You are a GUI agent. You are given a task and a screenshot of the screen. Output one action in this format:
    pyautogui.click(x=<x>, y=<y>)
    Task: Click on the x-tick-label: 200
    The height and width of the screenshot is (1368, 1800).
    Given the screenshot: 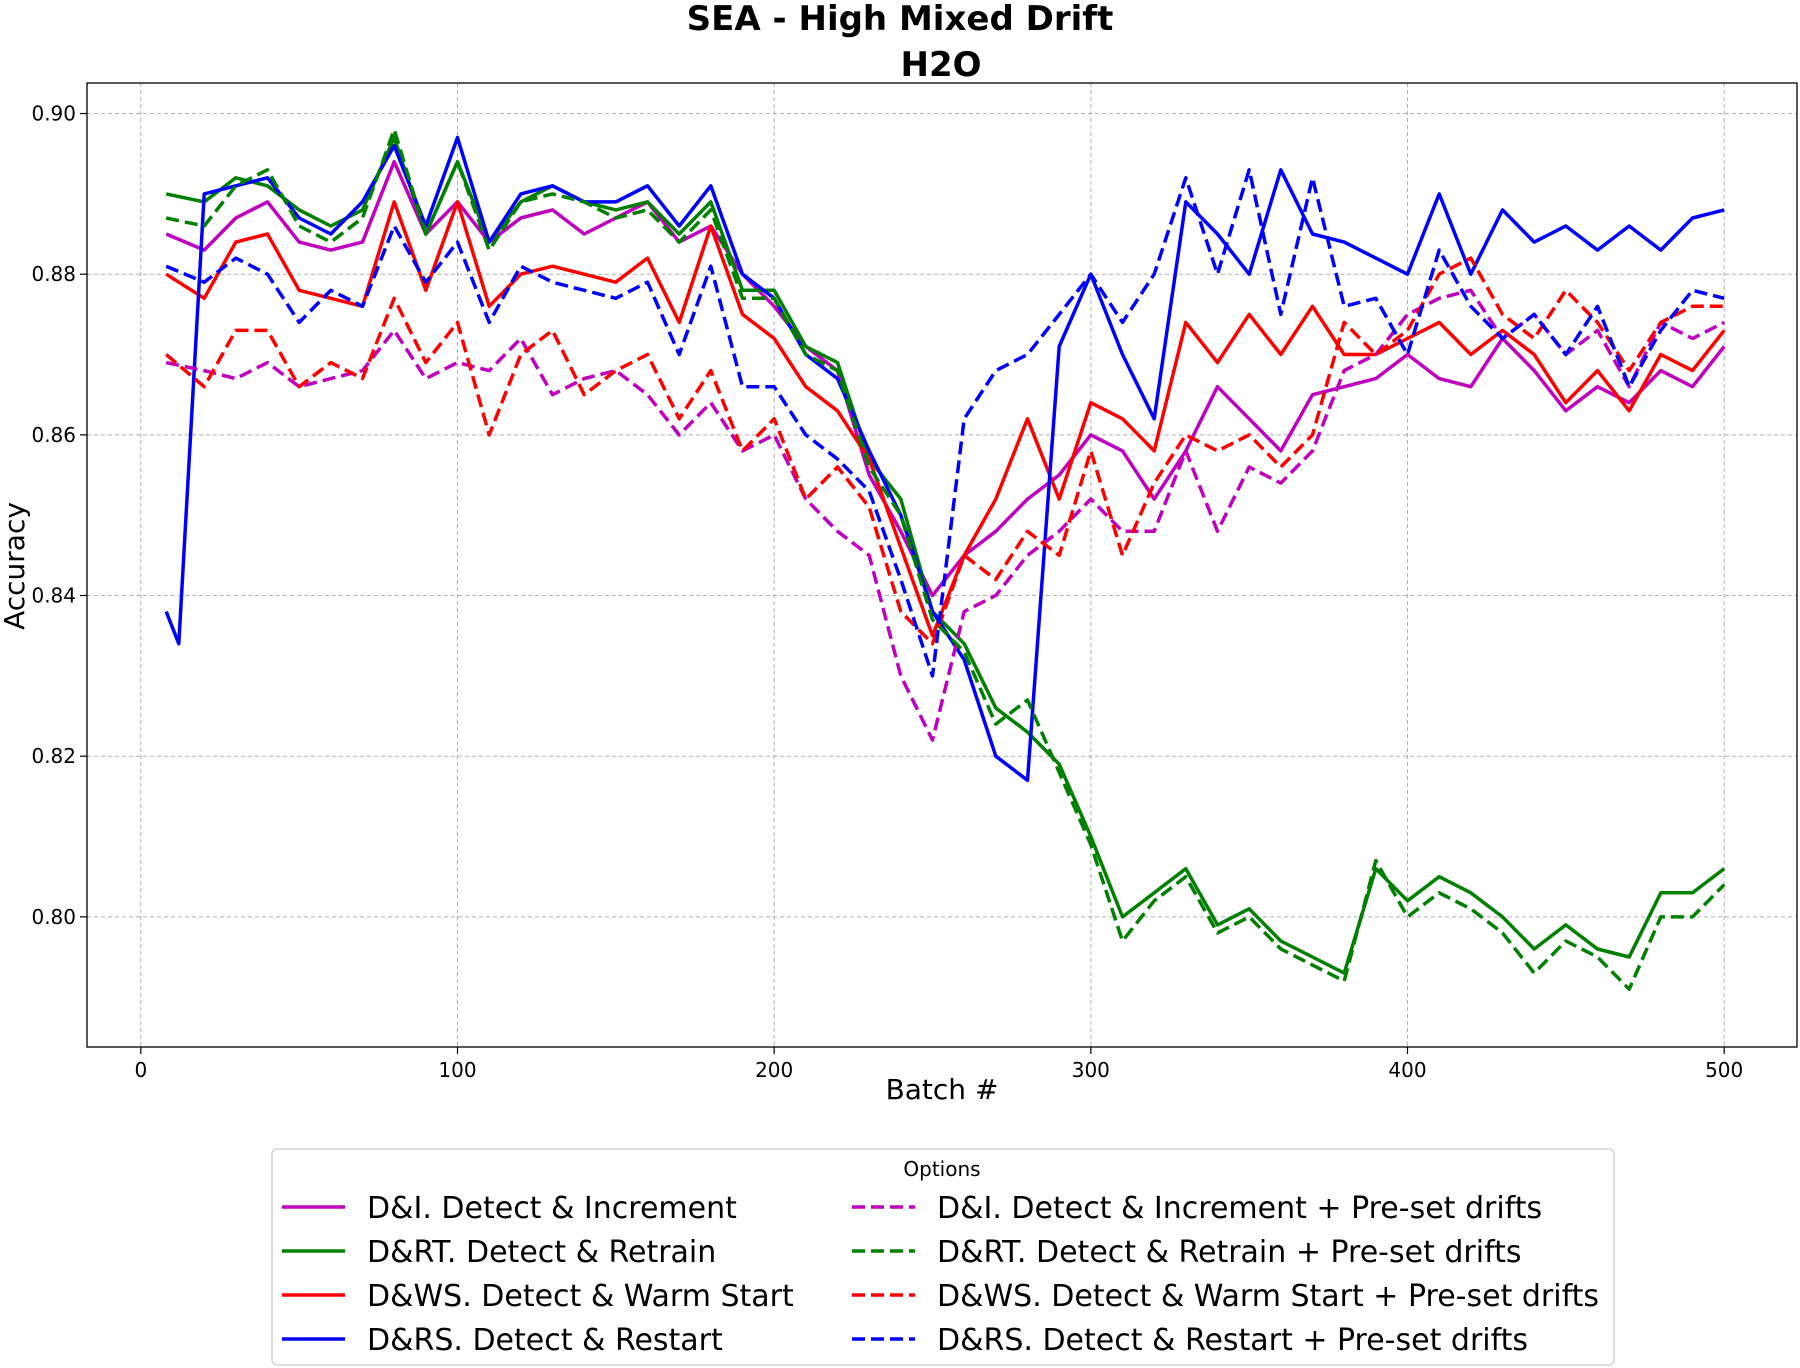 What is the action you would take?
    pyautogui.click(x=774, y=1070)
    